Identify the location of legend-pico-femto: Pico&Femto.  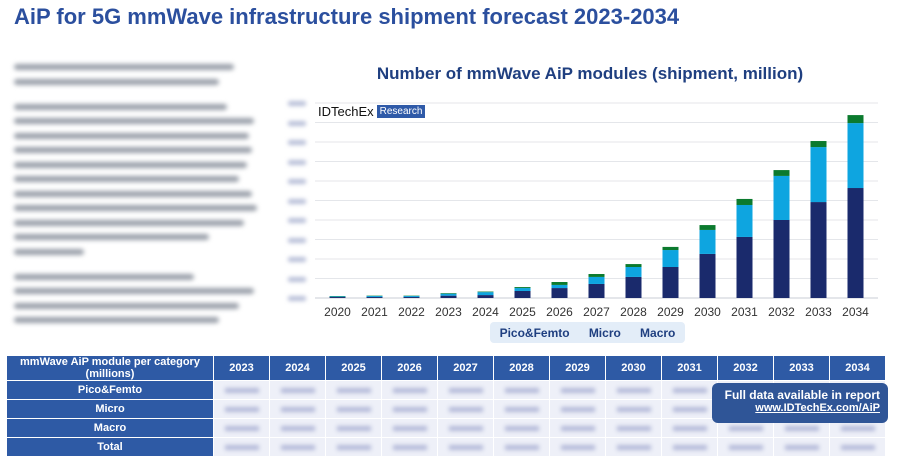
(535, 333).